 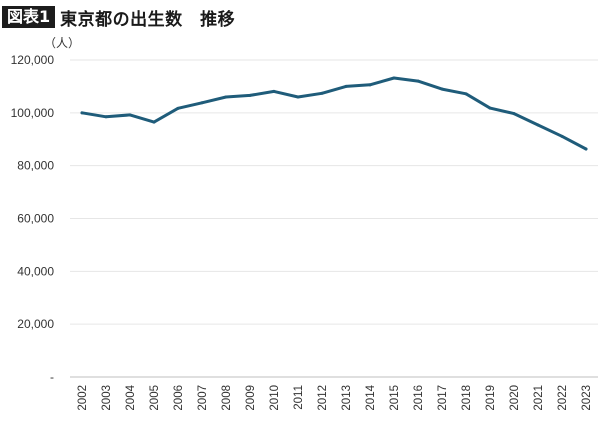 What do you see at coordinates (443, 398) in the screenshot?
I see `x-tick-label: 2017` at bounding box center [443, 398].